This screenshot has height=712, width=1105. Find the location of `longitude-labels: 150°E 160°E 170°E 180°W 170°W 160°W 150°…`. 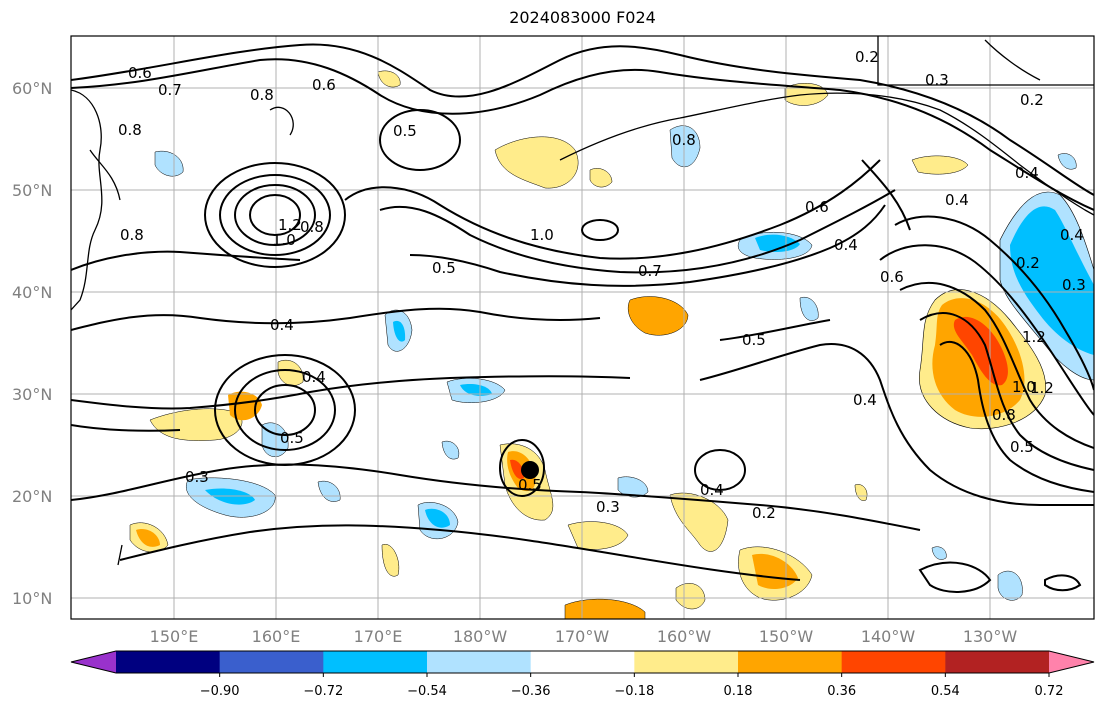

longitude-labels: 150°E 160°E 170°E 180°W 170°W 160°W 150°… is located at coordinates (584, 636).